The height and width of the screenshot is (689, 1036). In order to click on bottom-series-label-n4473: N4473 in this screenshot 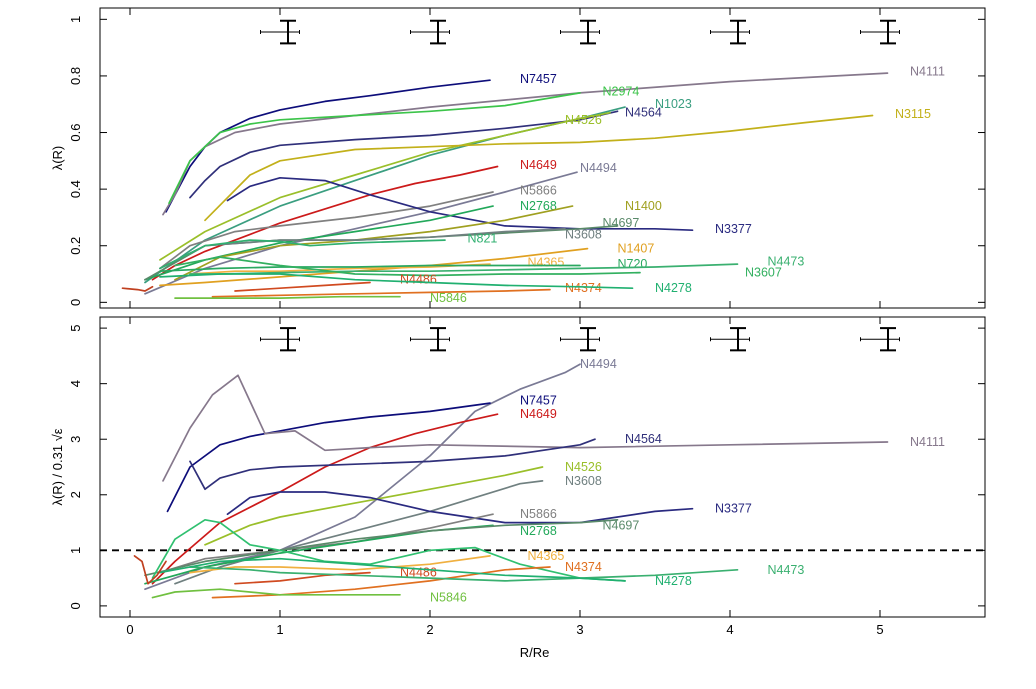, I will do `click(786, 570)`.